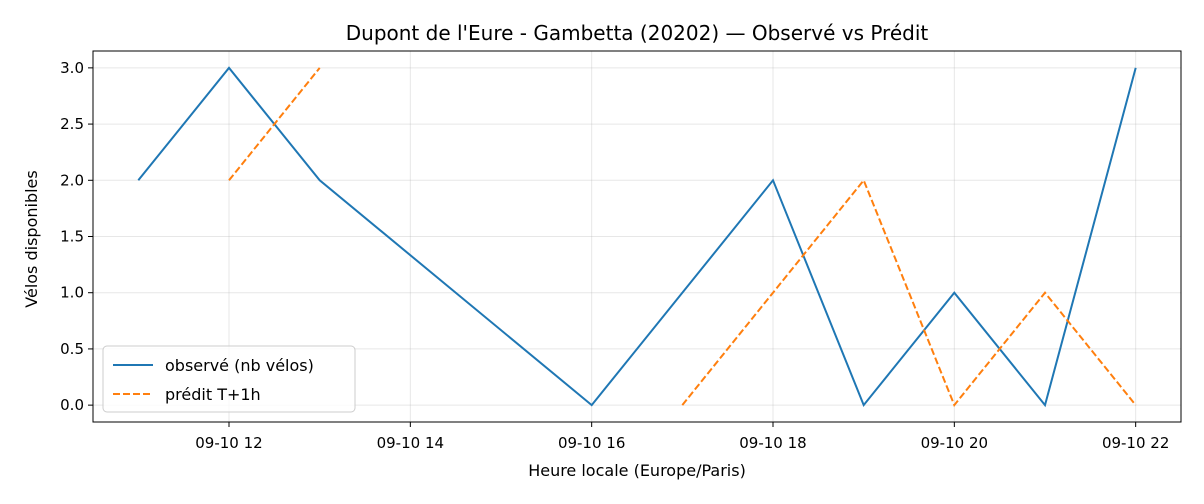 The width and height of the screenshot is (1204, 504). Describe the element at coordinates (954, 443) in the screenshot. I see `x-tick-label: 09-10 20` at that location.